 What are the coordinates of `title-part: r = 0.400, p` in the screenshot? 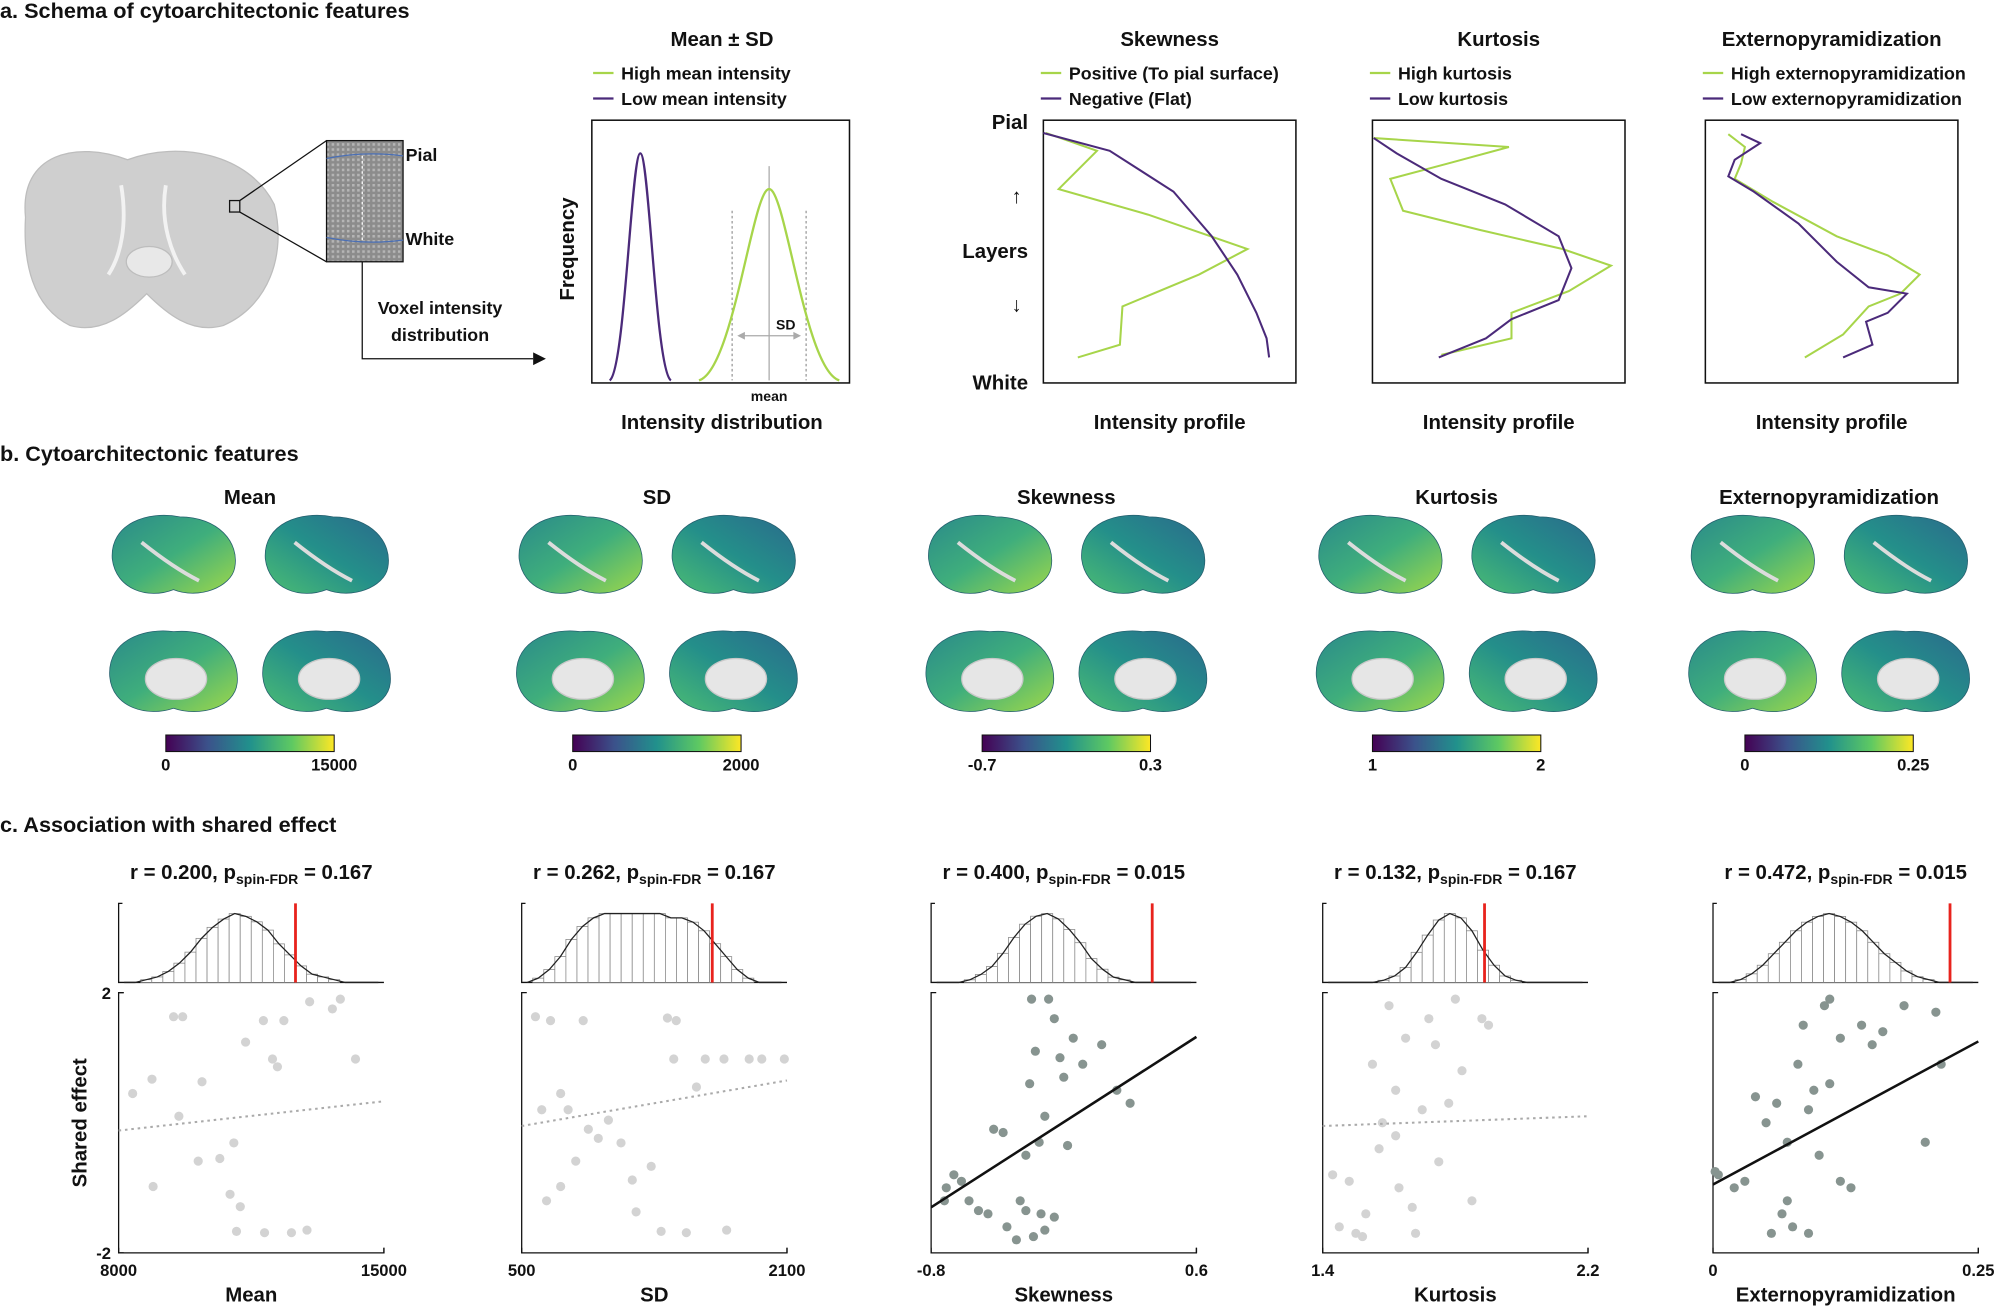 It's located at (995, 873).